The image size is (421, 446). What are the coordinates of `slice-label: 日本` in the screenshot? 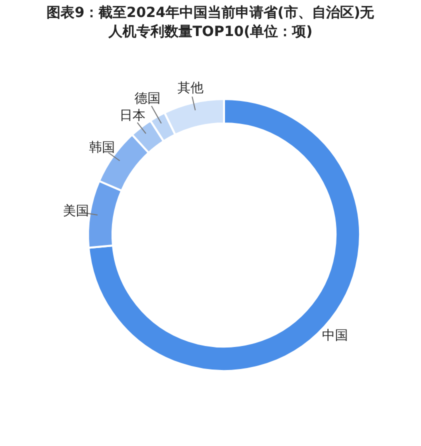 It's located at (132, 116).